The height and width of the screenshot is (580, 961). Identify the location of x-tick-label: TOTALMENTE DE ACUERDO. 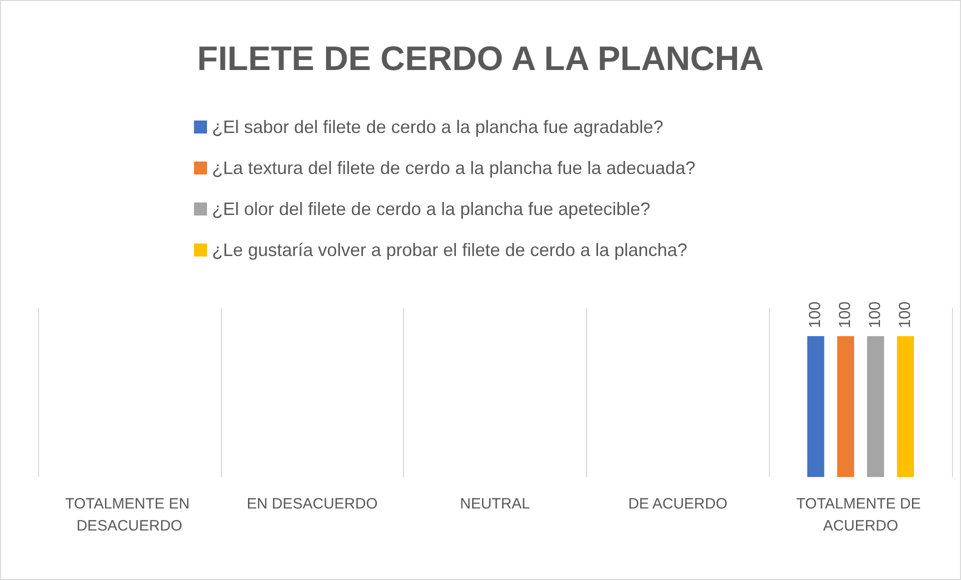
(860, 515).